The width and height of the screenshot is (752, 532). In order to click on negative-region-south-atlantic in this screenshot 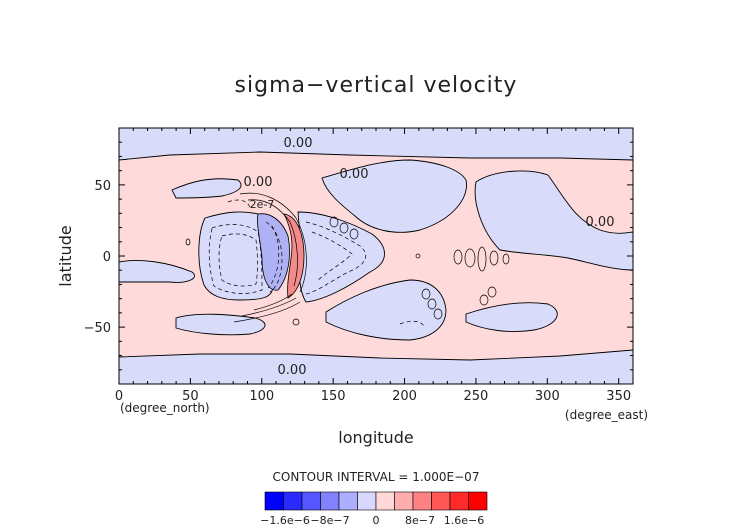, I will do `click(220, 324)`.